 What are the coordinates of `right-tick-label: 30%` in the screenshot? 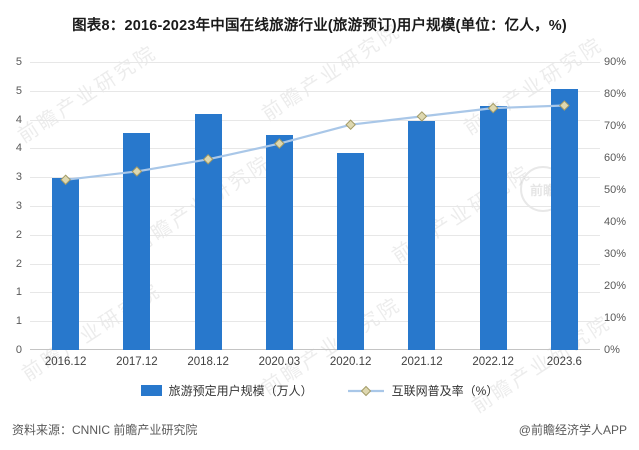 It's located at (615, 254).